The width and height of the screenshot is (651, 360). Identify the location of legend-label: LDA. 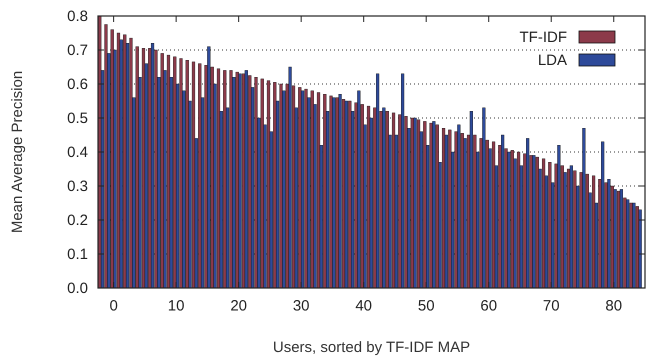
(552, 60).